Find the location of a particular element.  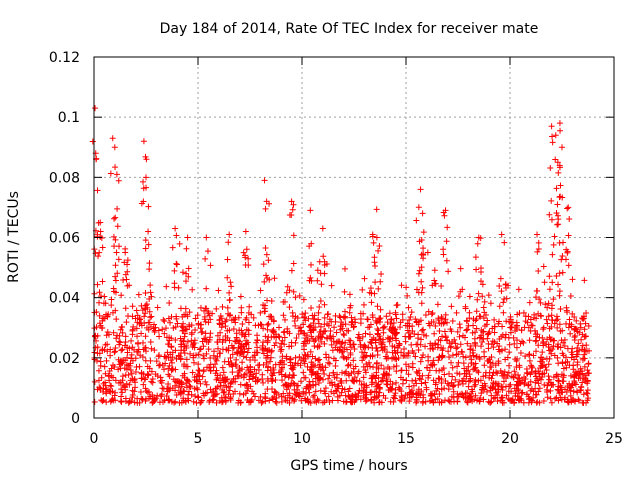

x-tick-label: 20 is located at coordinates (510, 439).